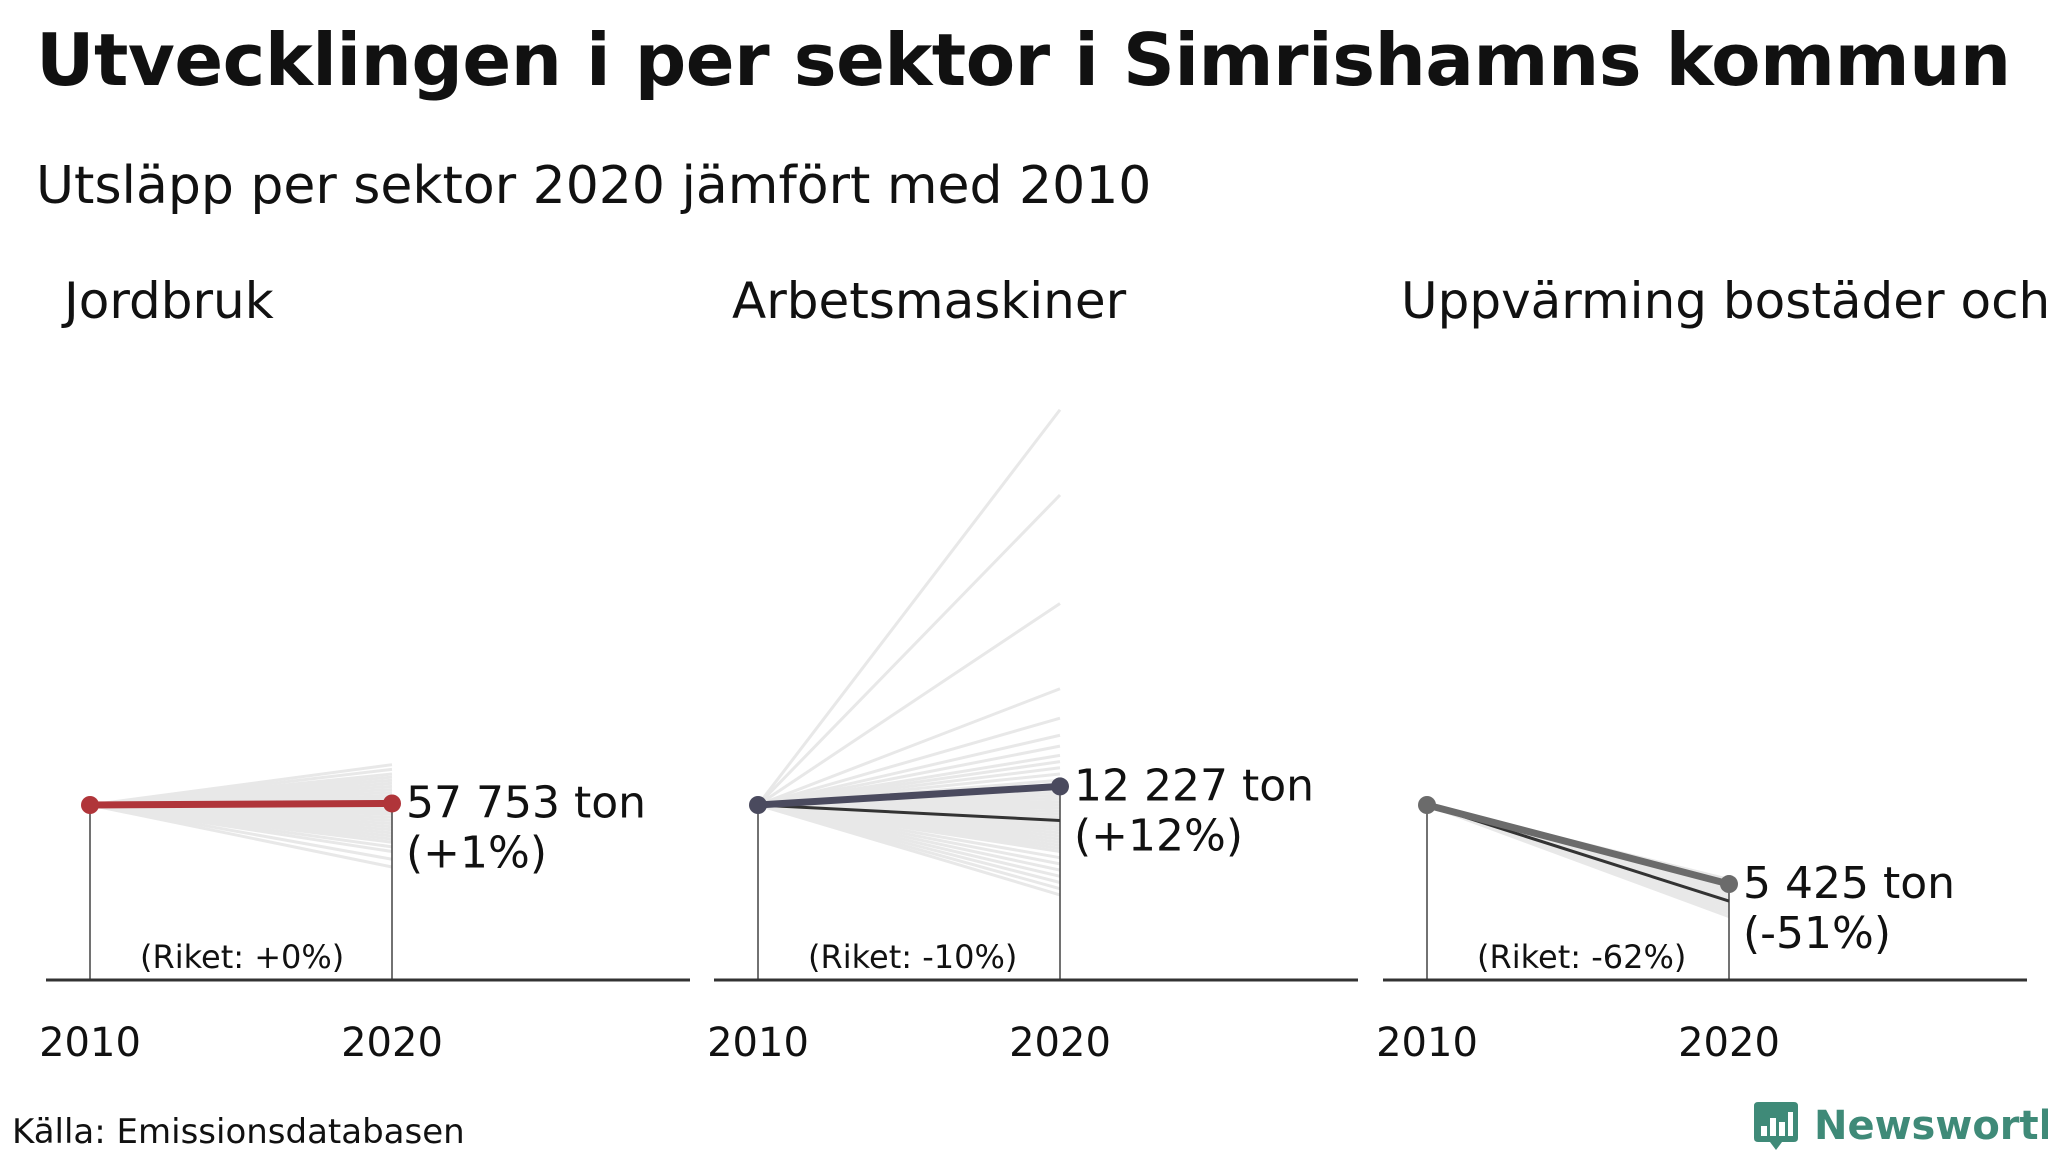 Image resolution: width=2048 pixels, height=1152 pixels. Describe the element at coordinates (526, 802) in the screenshot. I see `value-label: 57 753 ton` at that location.